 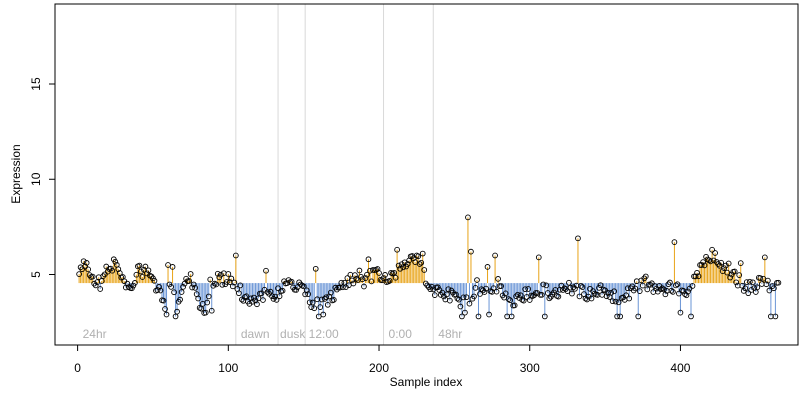 What do you see at coordinates (426, 382) in the screenshot?
I see `x-axis-title: Sample index` at bounding box center [426, 382].